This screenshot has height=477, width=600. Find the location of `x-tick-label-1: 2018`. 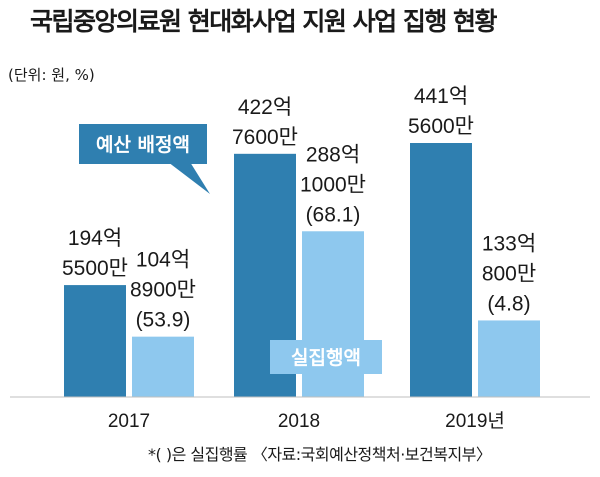

x-tick-label-1: 2018 is located at coordinates (299, 421).